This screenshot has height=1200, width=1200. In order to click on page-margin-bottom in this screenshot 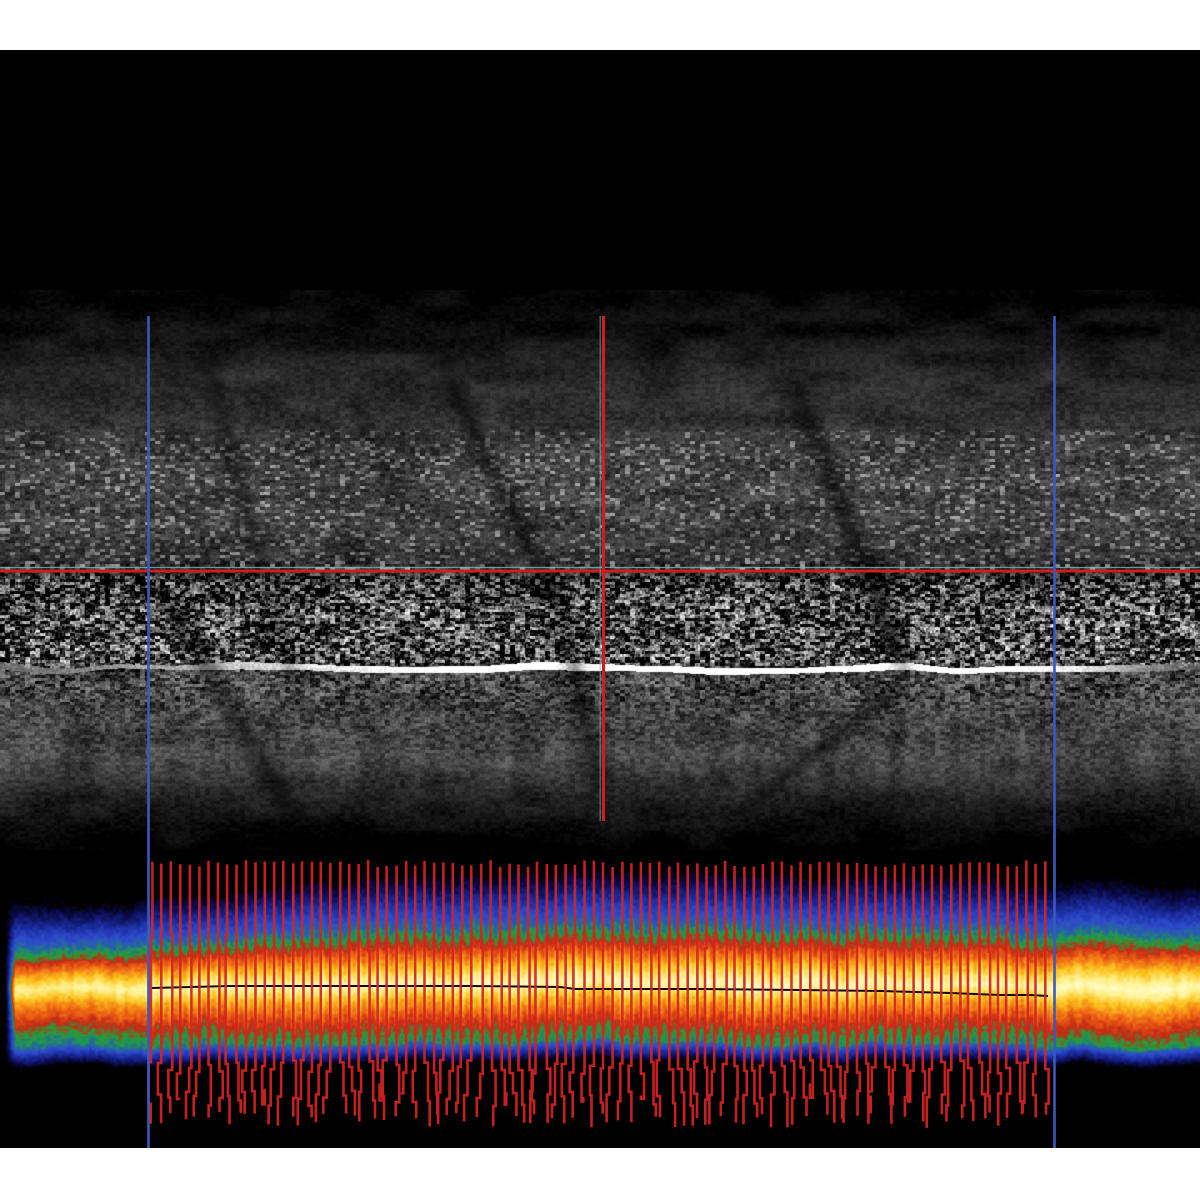, I will do `click(600, 1174)`.